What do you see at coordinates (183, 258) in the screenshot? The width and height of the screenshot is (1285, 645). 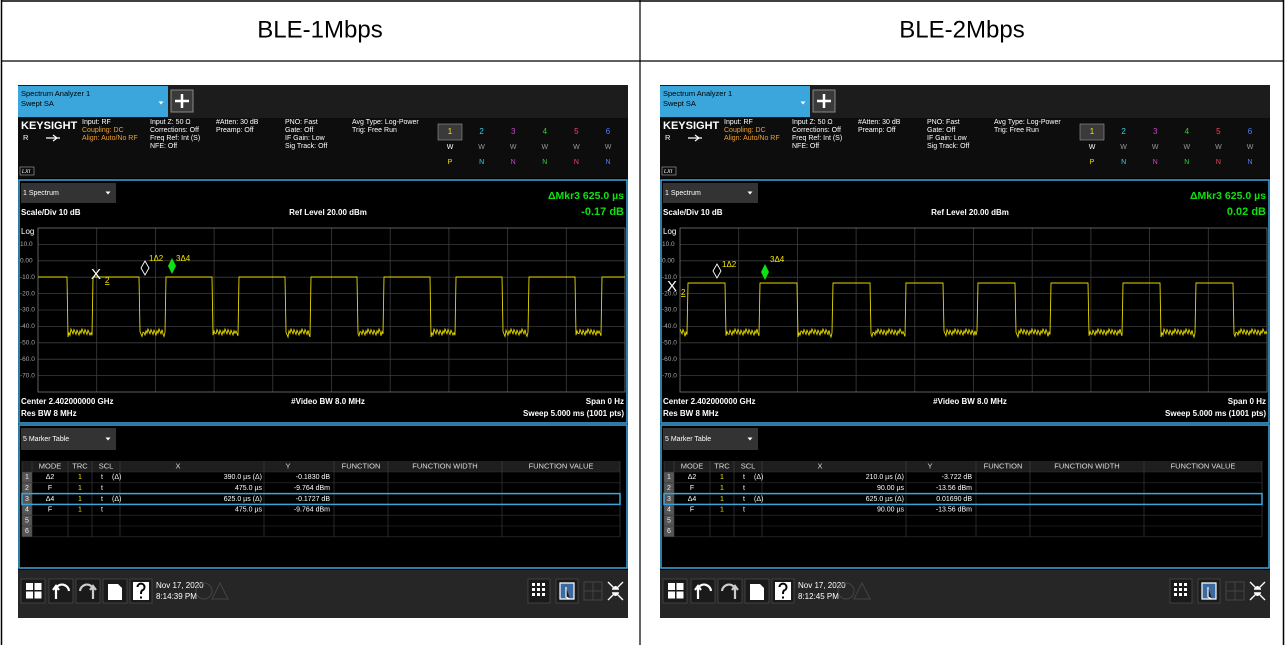 I see `marker-label: 3Δ4` at bounding box center [183, 258].